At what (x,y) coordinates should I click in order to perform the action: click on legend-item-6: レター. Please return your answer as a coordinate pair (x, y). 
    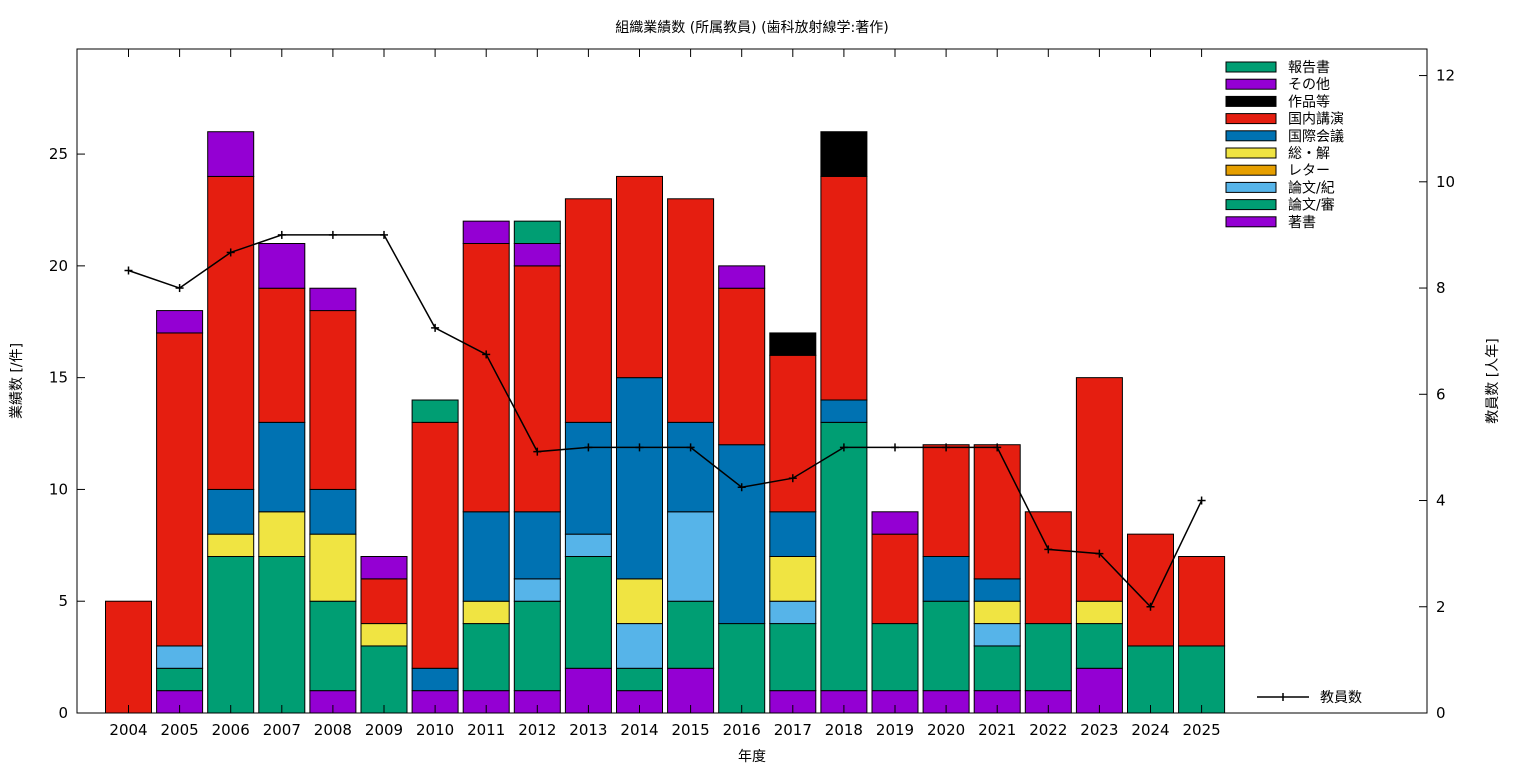
    Looking at the image, I should click on (1277, 171).